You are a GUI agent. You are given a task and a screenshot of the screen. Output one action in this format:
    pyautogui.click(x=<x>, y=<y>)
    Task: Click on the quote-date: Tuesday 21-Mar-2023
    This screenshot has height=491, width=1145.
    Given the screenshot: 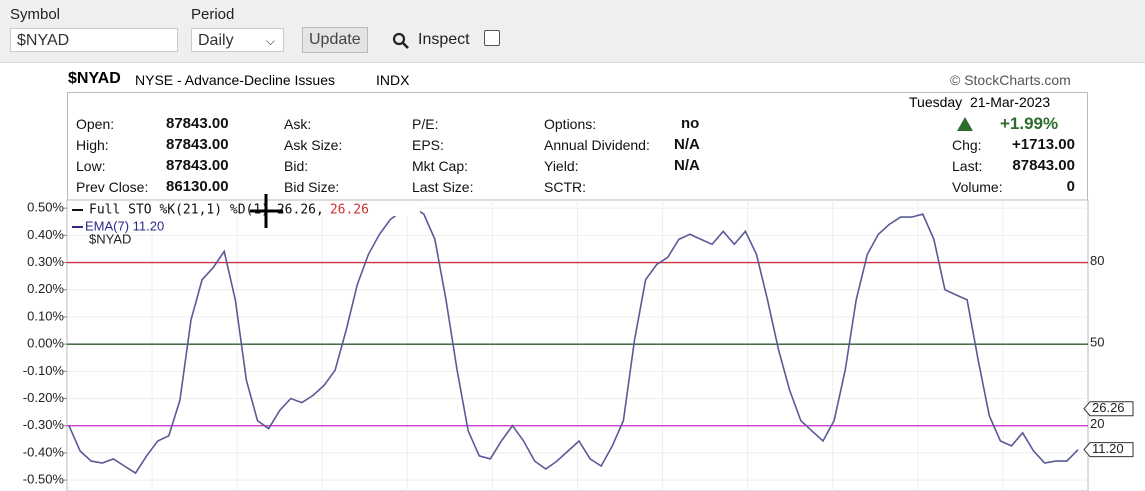 What is the action you would take?
    pyautogui.click(x=980, y=102)
    